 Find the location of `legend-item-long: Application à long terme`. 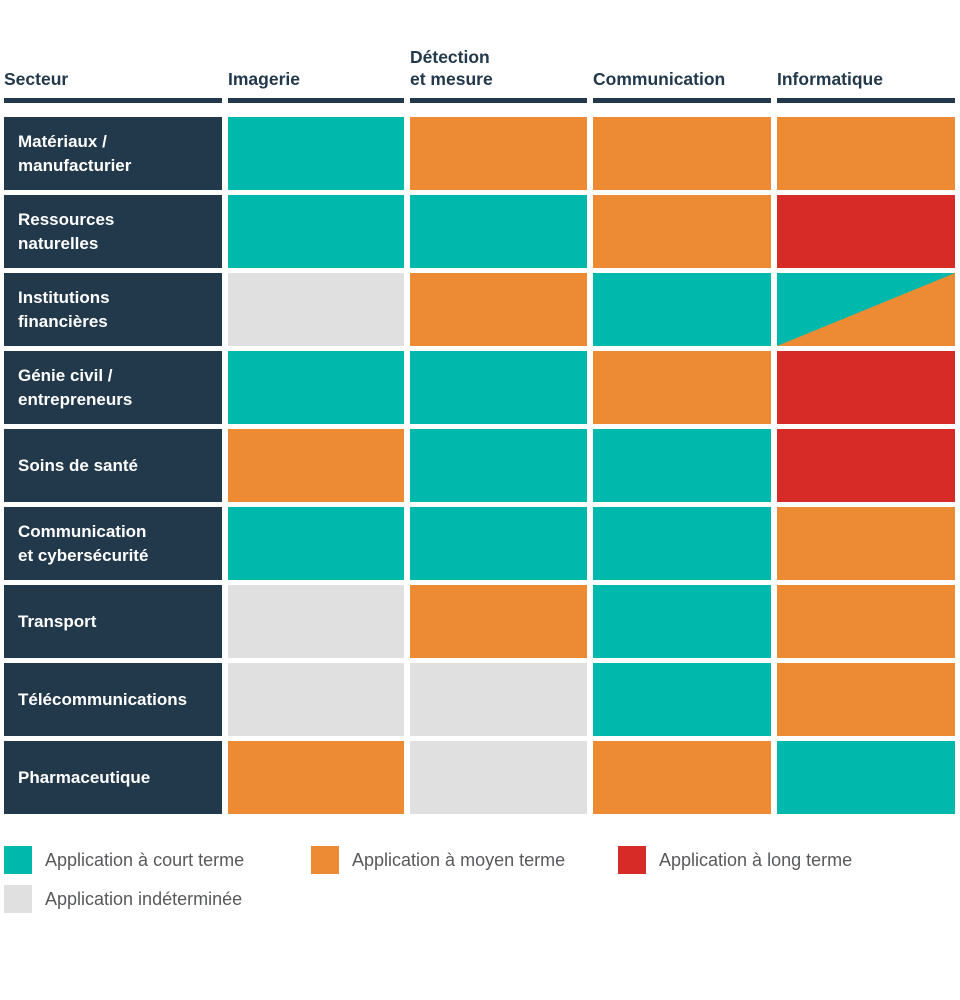

legend-item-long: Application à long terme is located at coordinates (771, 860).